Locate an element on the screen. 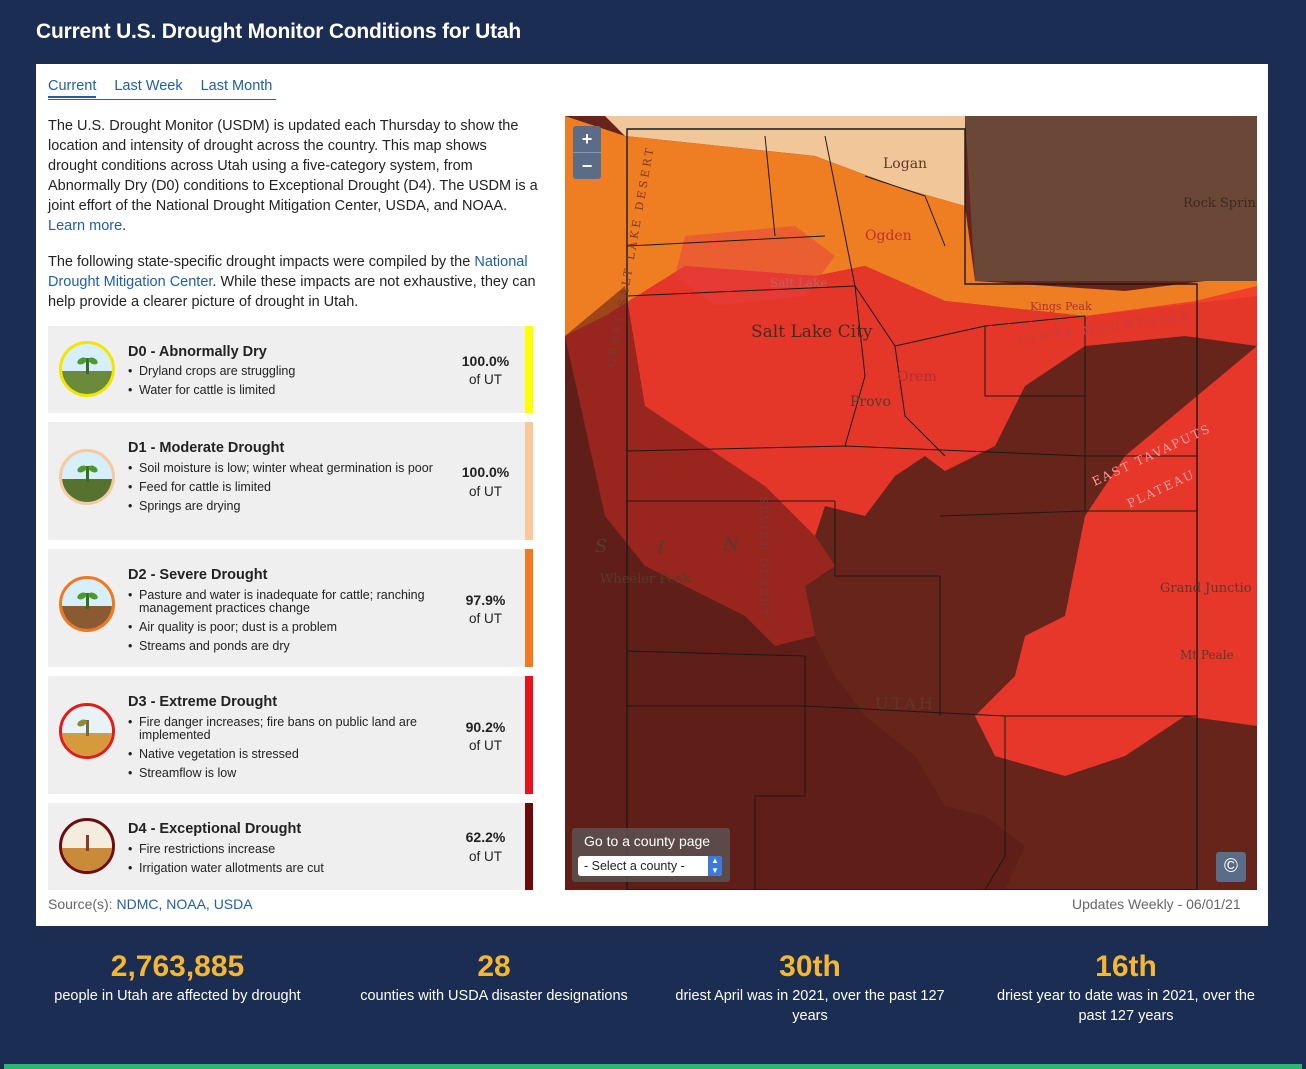 This screenshot has height=1069, width=1306. tab-last-month: Last Month is located at coordinates (236, 86).